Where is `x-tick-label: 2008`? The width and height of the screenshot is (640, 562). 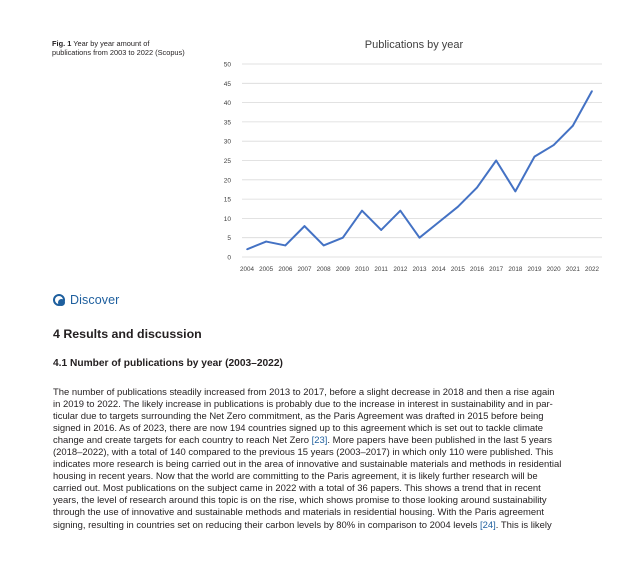 x-tick-label: 2008 is located at coordinates (324, 269).